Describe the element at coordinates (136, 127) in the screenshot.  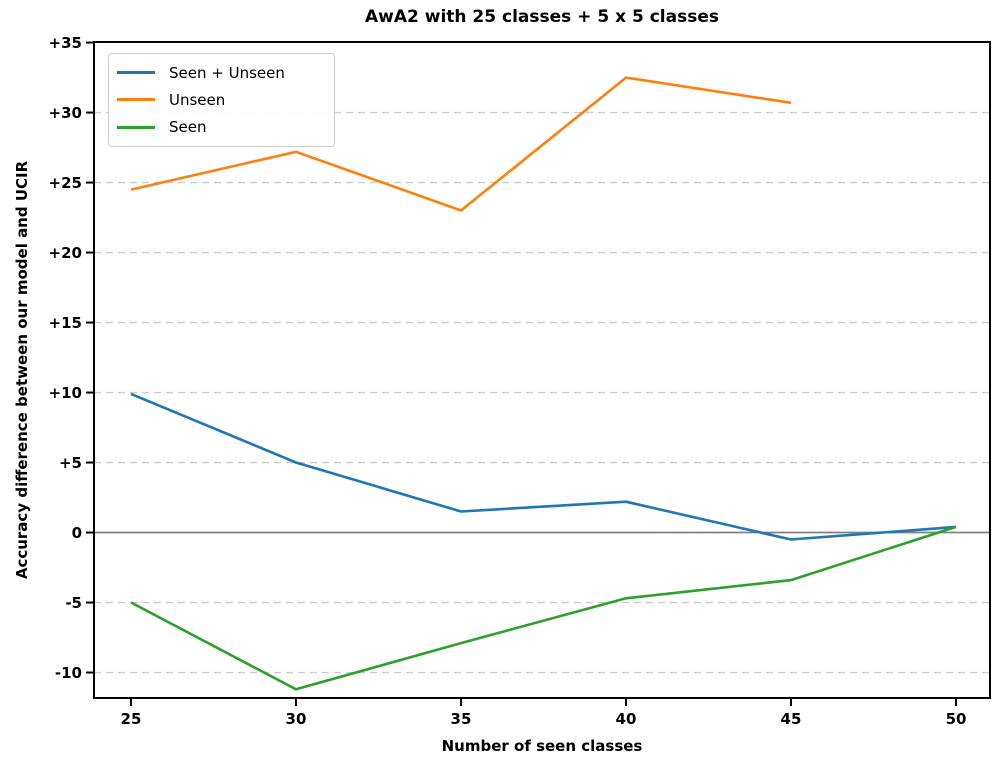
I see `legend-line-swatch-seen` at that location.